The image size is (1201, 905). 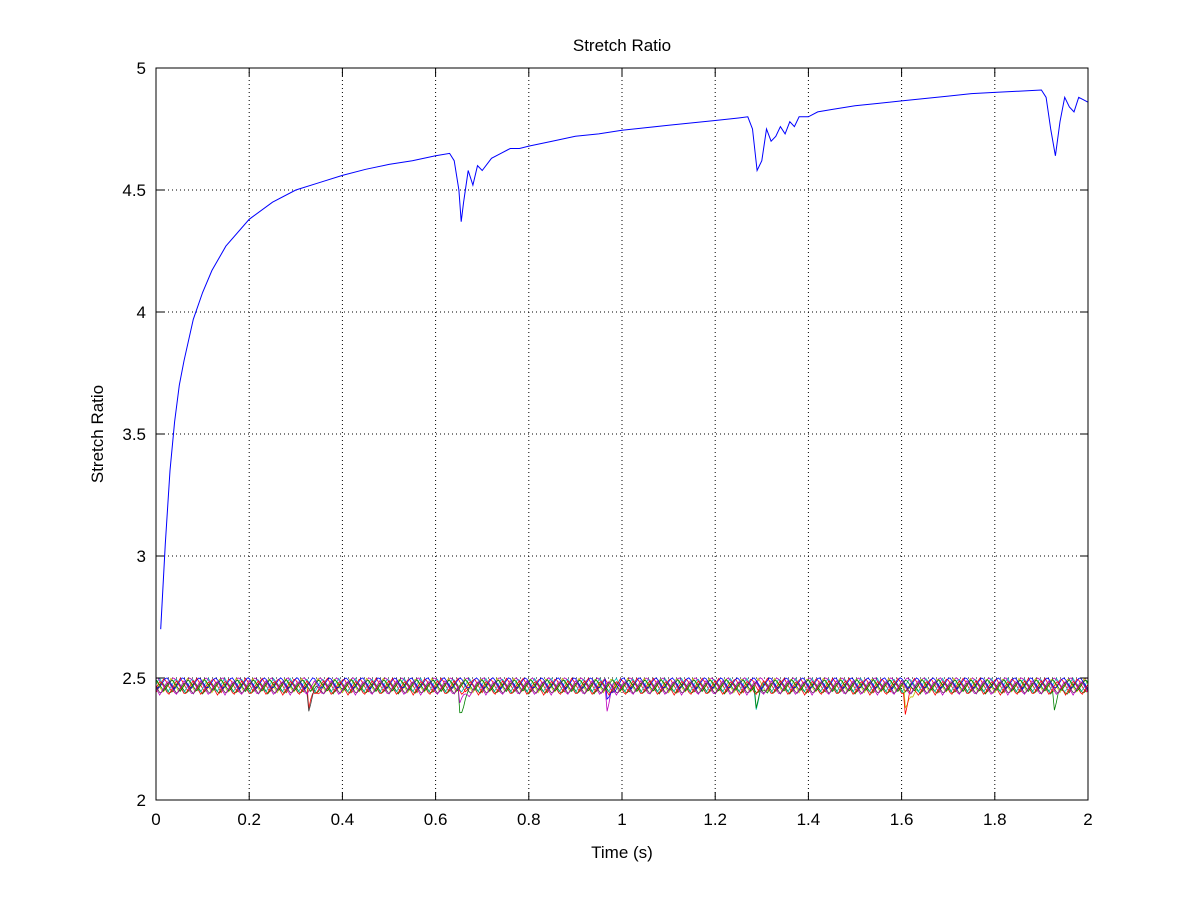 I want to click on y-tick-label: 4, so click(x=141, y=312).